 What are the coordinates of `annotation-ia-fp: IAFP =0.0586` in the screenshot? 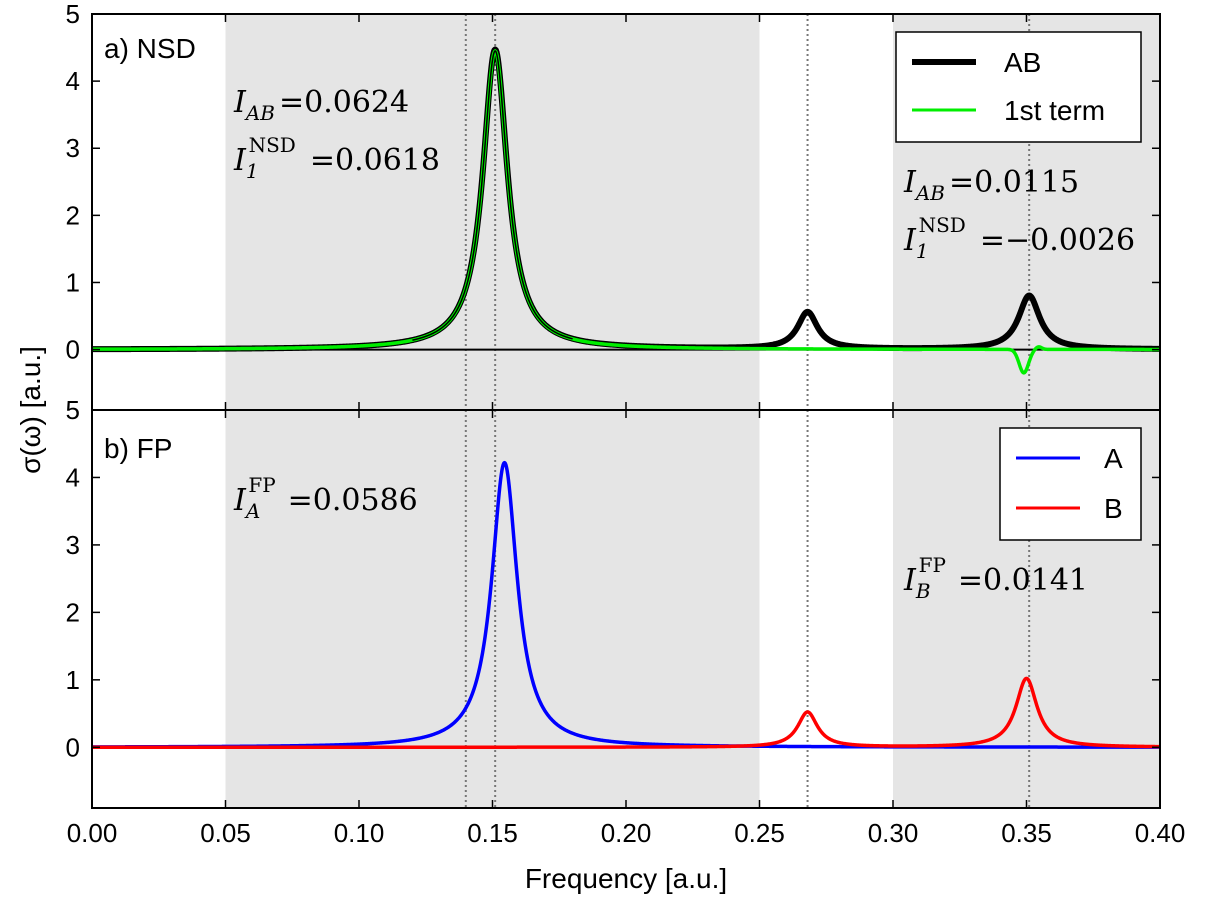 It's located at (325, 498).